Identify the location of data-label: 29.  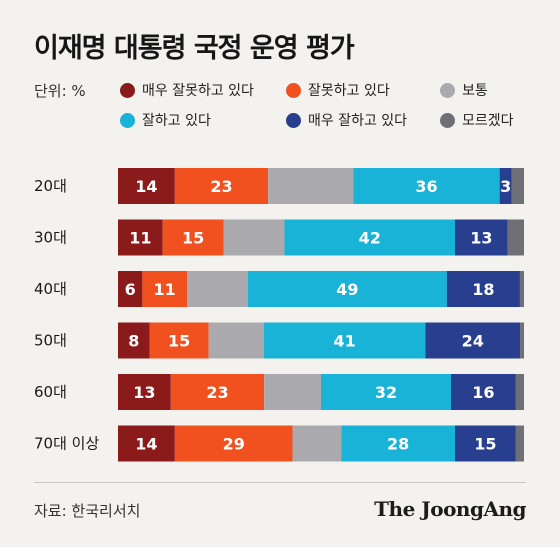
(234, 444).